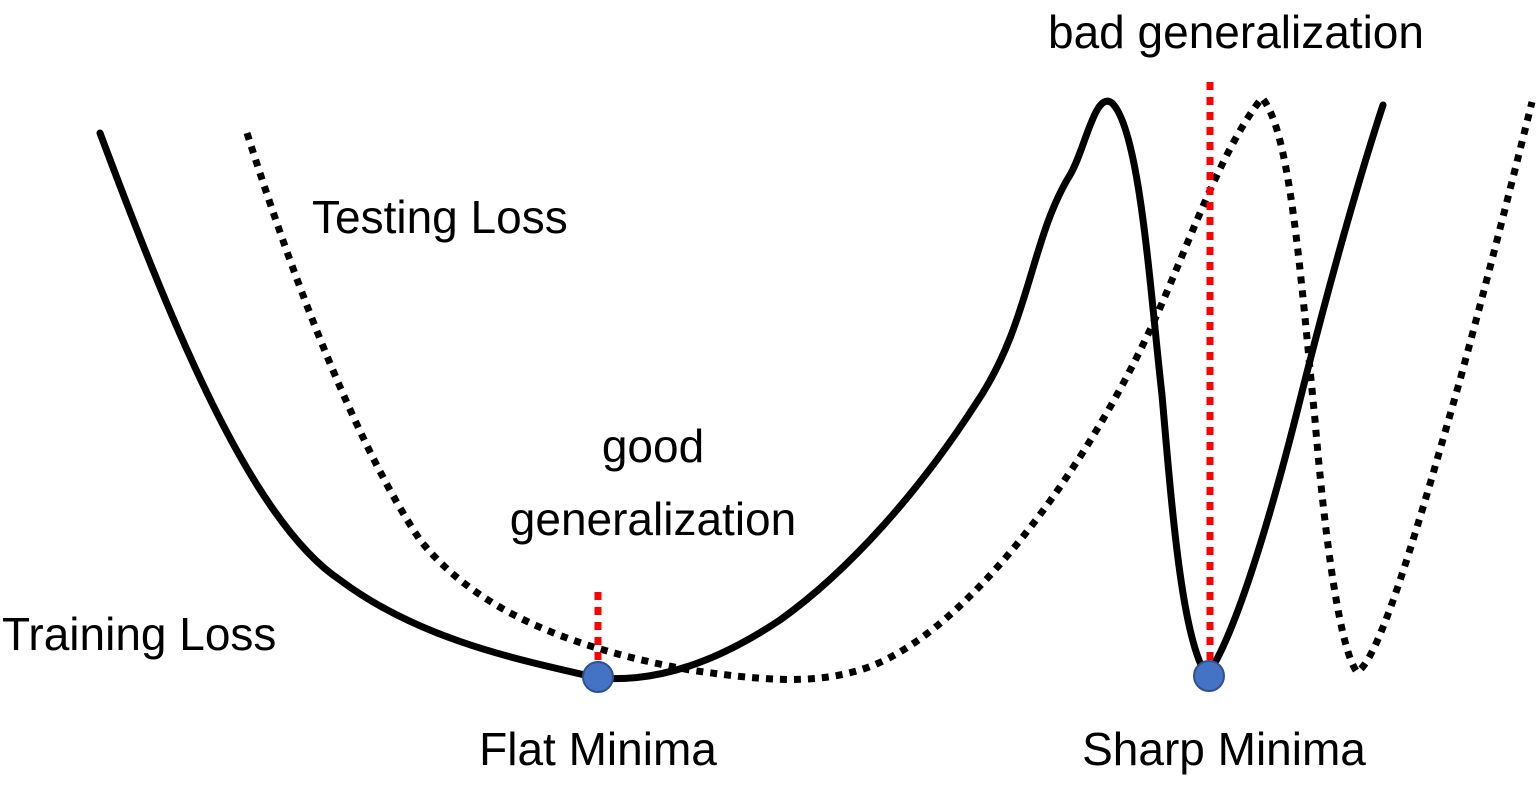 This screenshot has height=786, width=1539. What do you see at coordinates (1209, 676) in the screenshot?
I see `sharp-minimum-point` at bounding box center [1209, 676].